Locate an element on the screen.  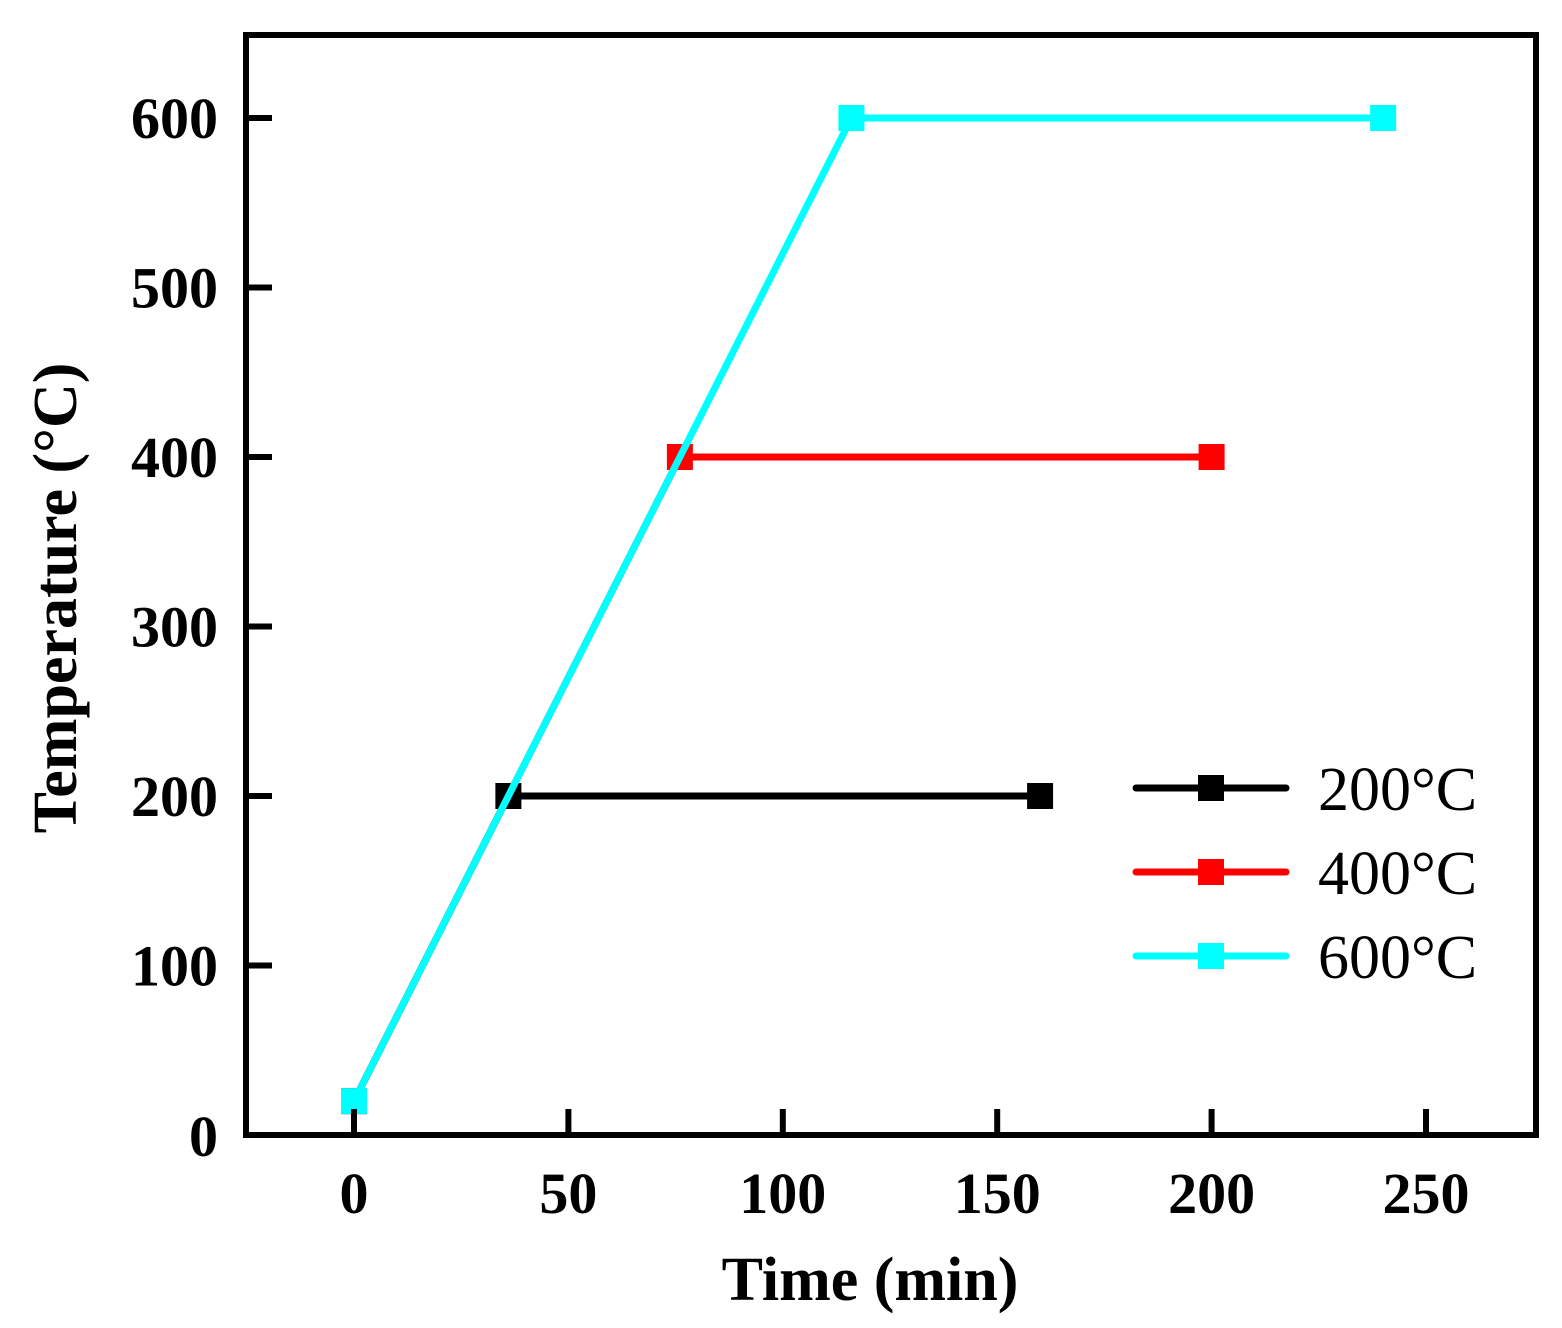
y-tick-label-100: 100 is located at coordinates (174, 966).